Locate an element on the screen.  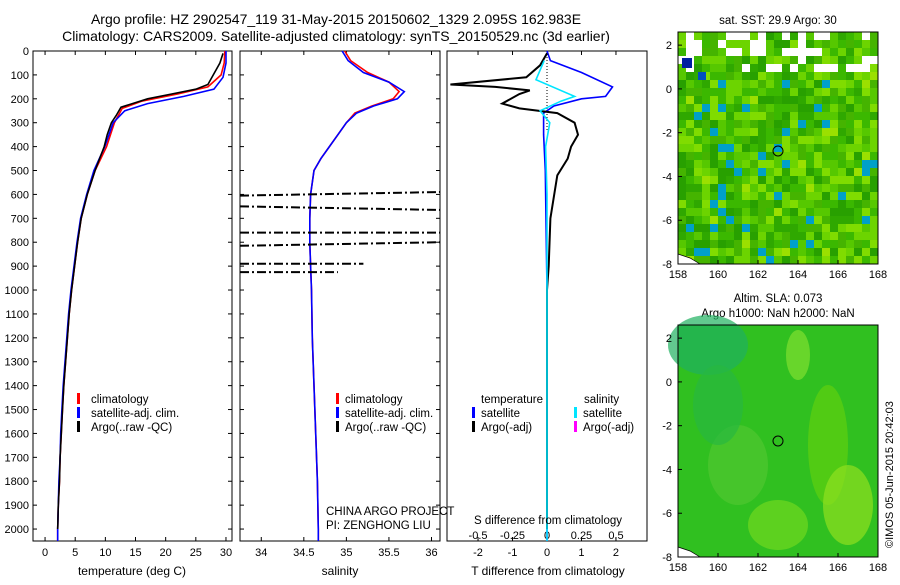
salinity-tick-label: 35 is located at coordinates (346, 553).